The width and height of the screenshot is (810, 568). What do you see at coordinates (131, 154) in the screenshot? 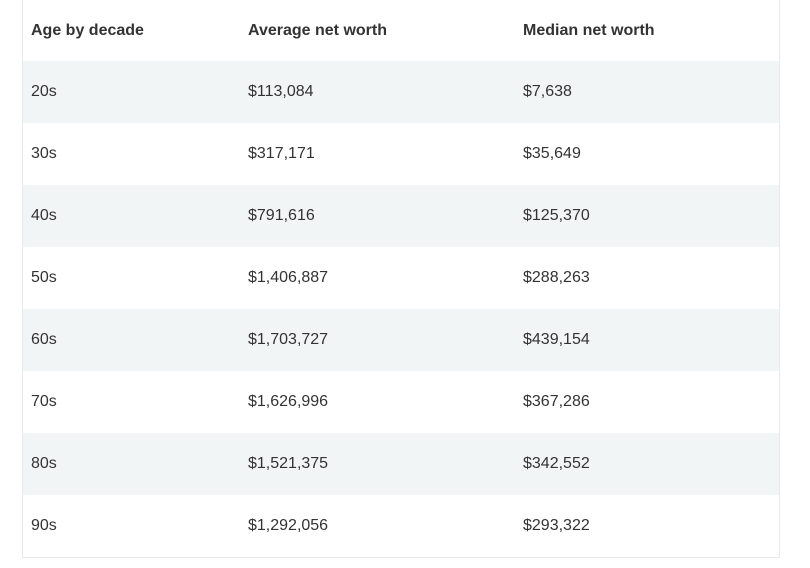
I see `cell-age: 30s` at bounding box center [131, 154].